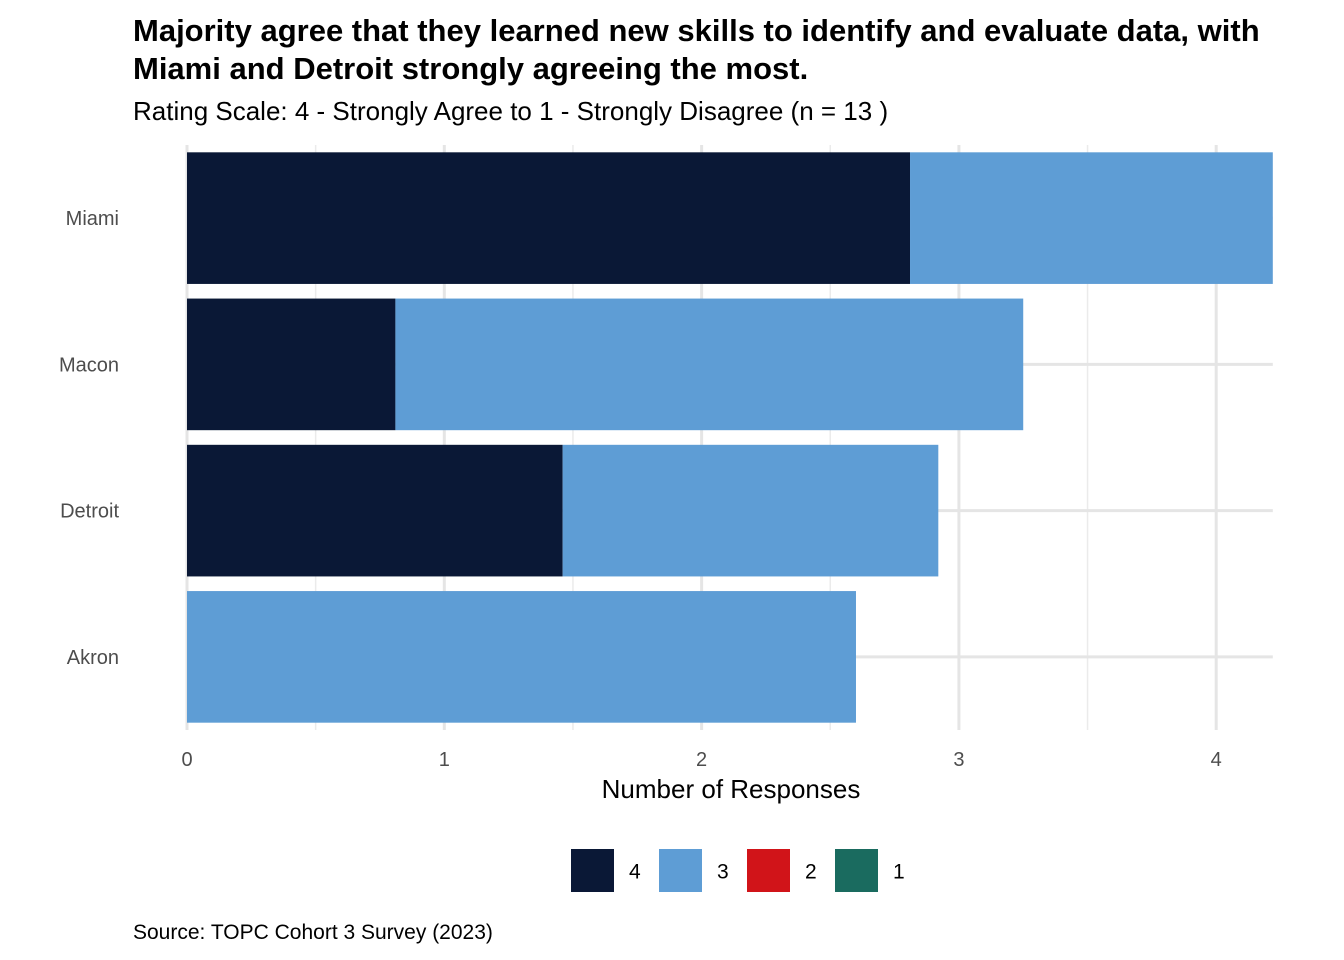  What do you see at coordinates (738, 870) in the screenshot?
I see `legend: 4 3 2 1` at bounding box center [738, 870].